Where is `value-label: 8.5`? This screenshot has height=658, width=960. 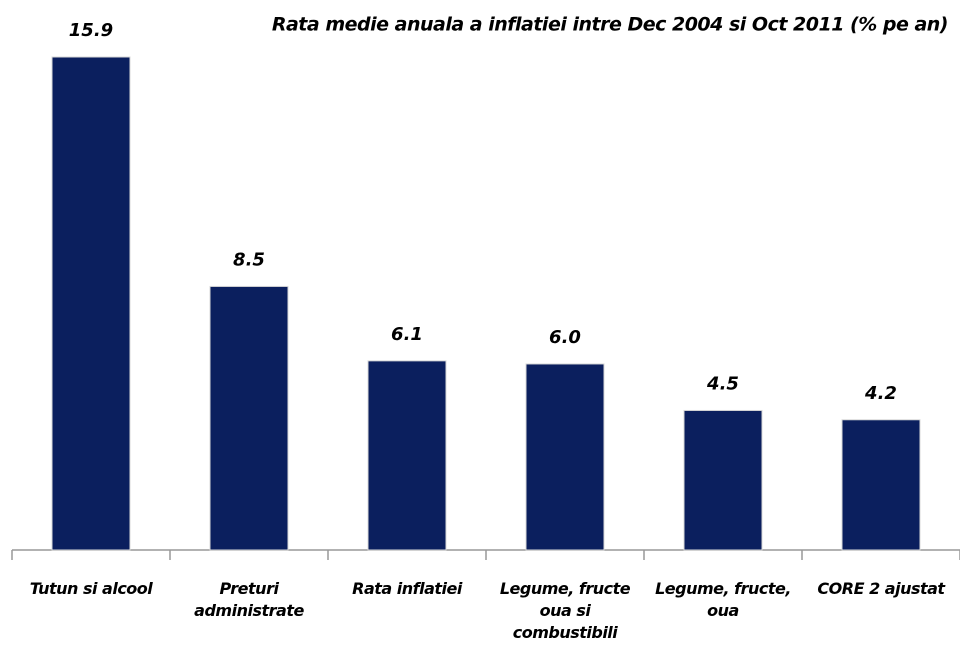
value-label: 8.5 is located at coordinates (249, 259).